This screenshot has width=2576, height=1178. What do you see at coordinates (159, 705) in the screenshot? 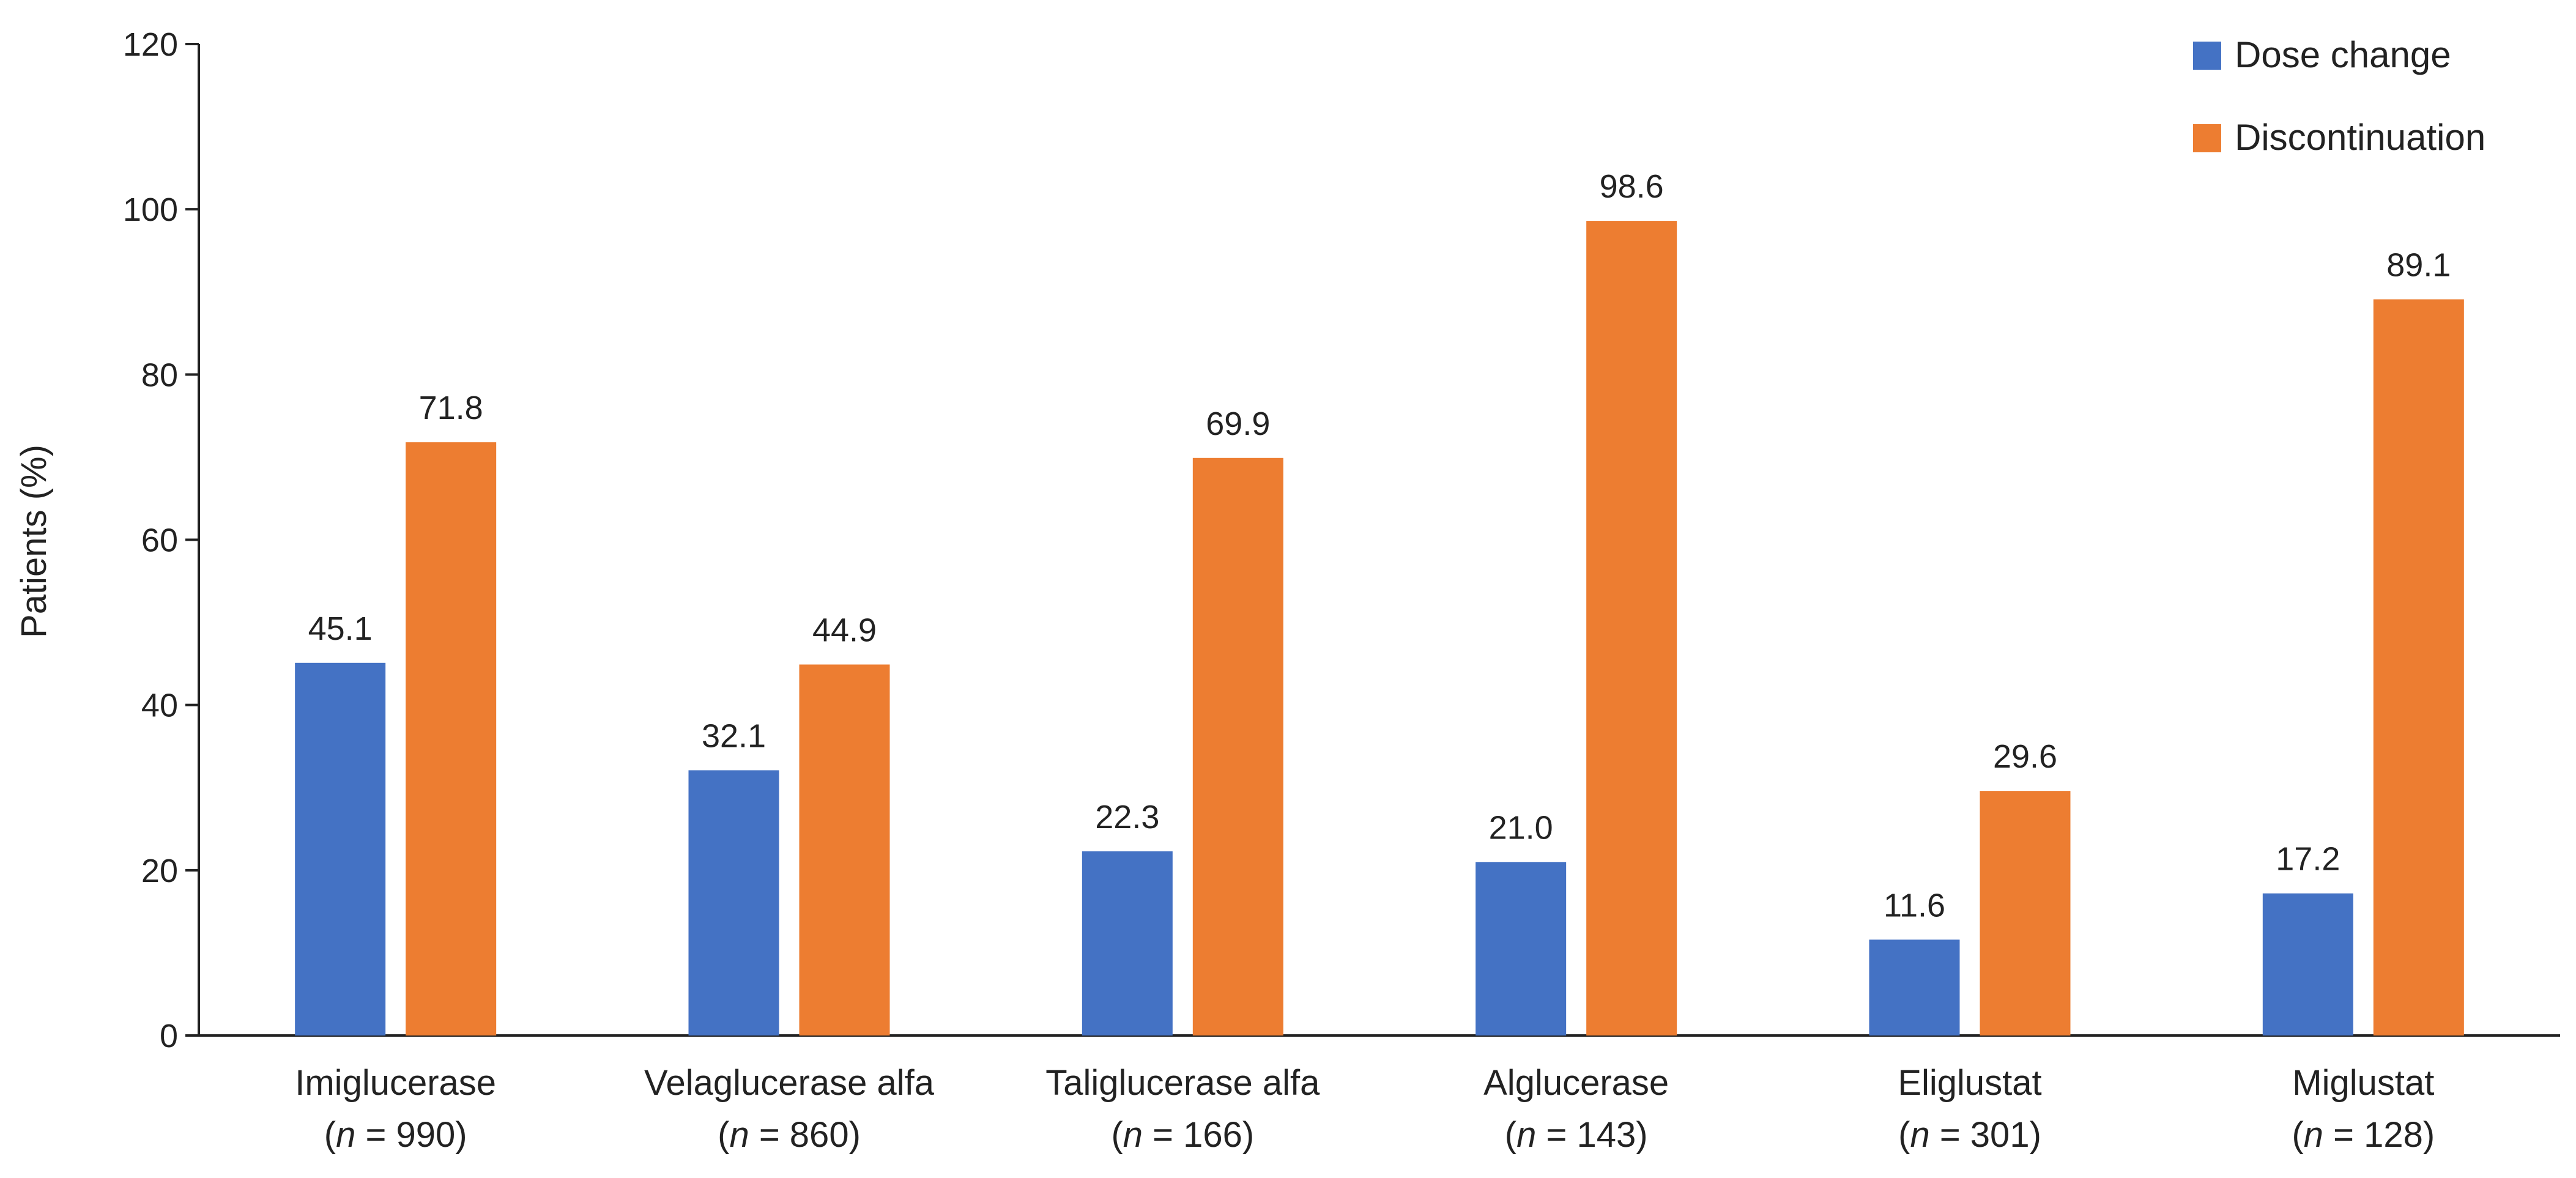
I see `y-tick-label: 40` at bounding box center [159, 705].